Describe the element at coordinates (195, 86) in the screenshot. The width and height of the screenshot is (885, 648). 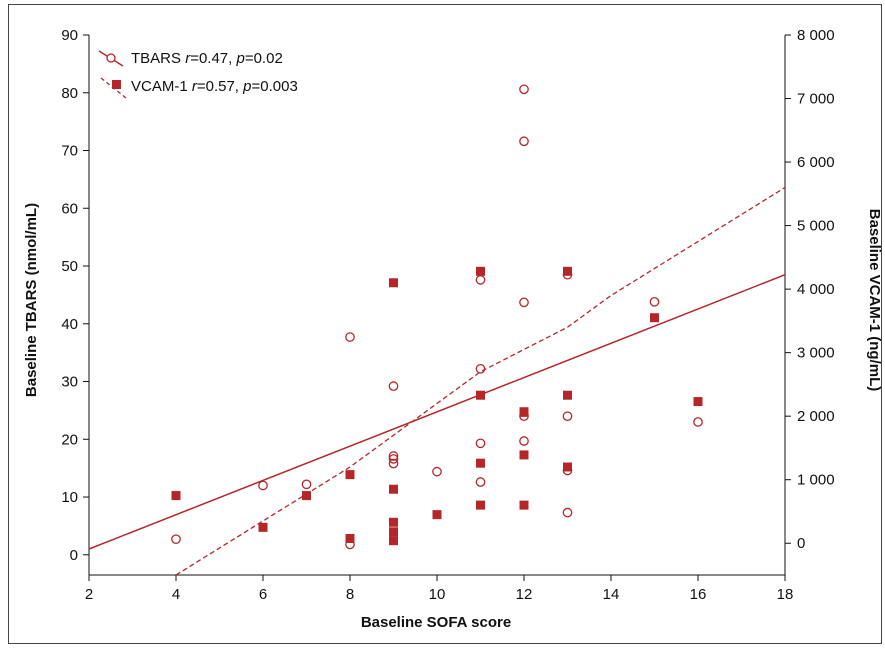
I see `legend-vcam-r-symbol: r` at that location.